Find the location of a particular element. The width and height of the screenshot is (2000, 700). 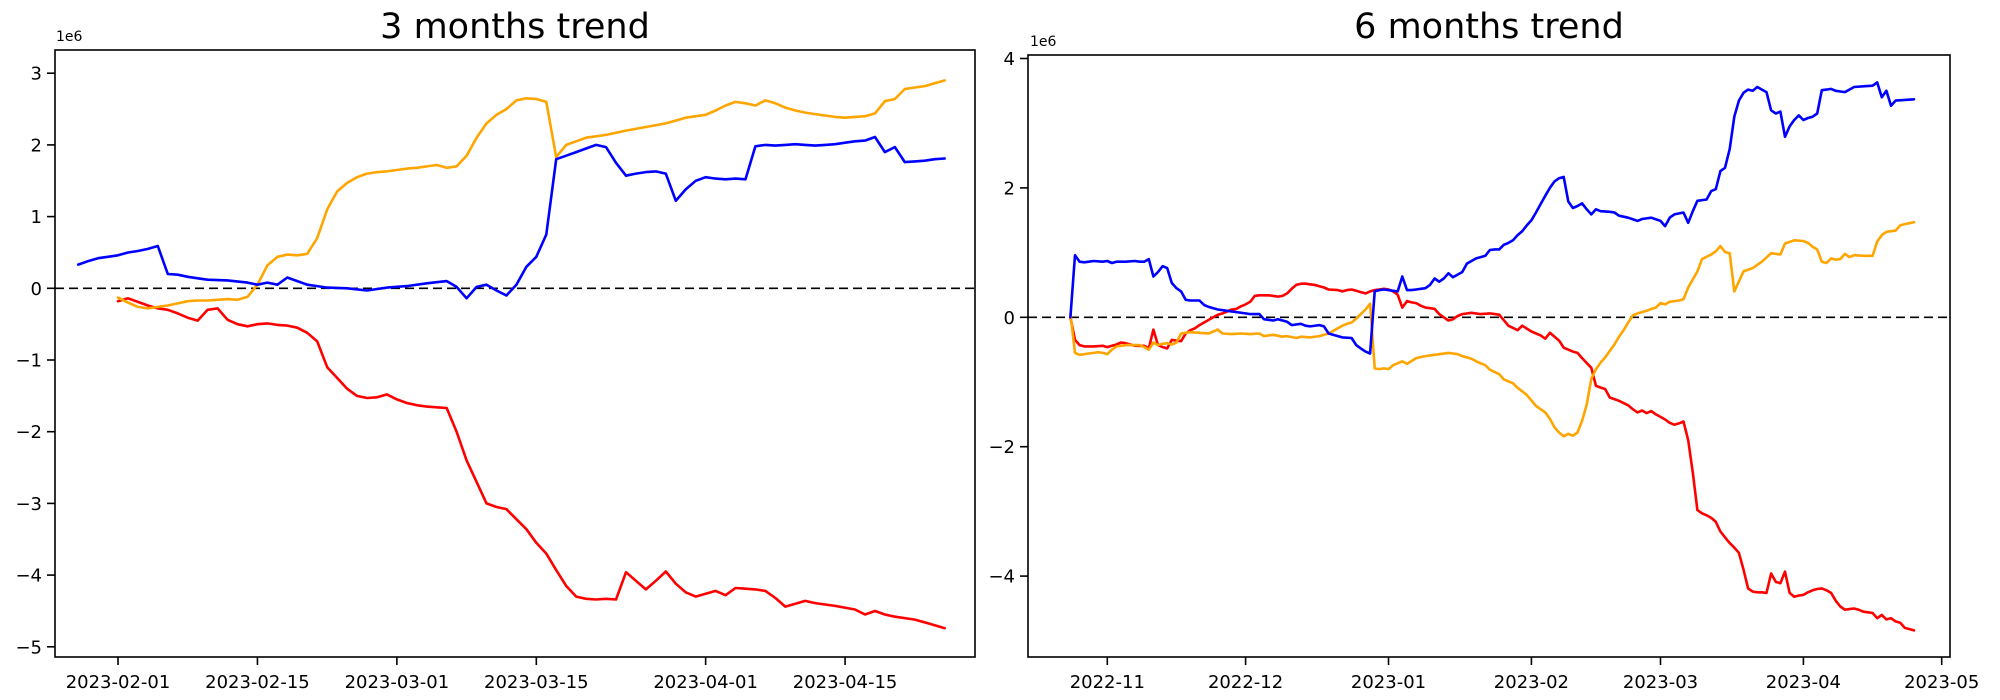

y-axis-offset-label-right: 1e6 is located at coordinates (1043, 42).